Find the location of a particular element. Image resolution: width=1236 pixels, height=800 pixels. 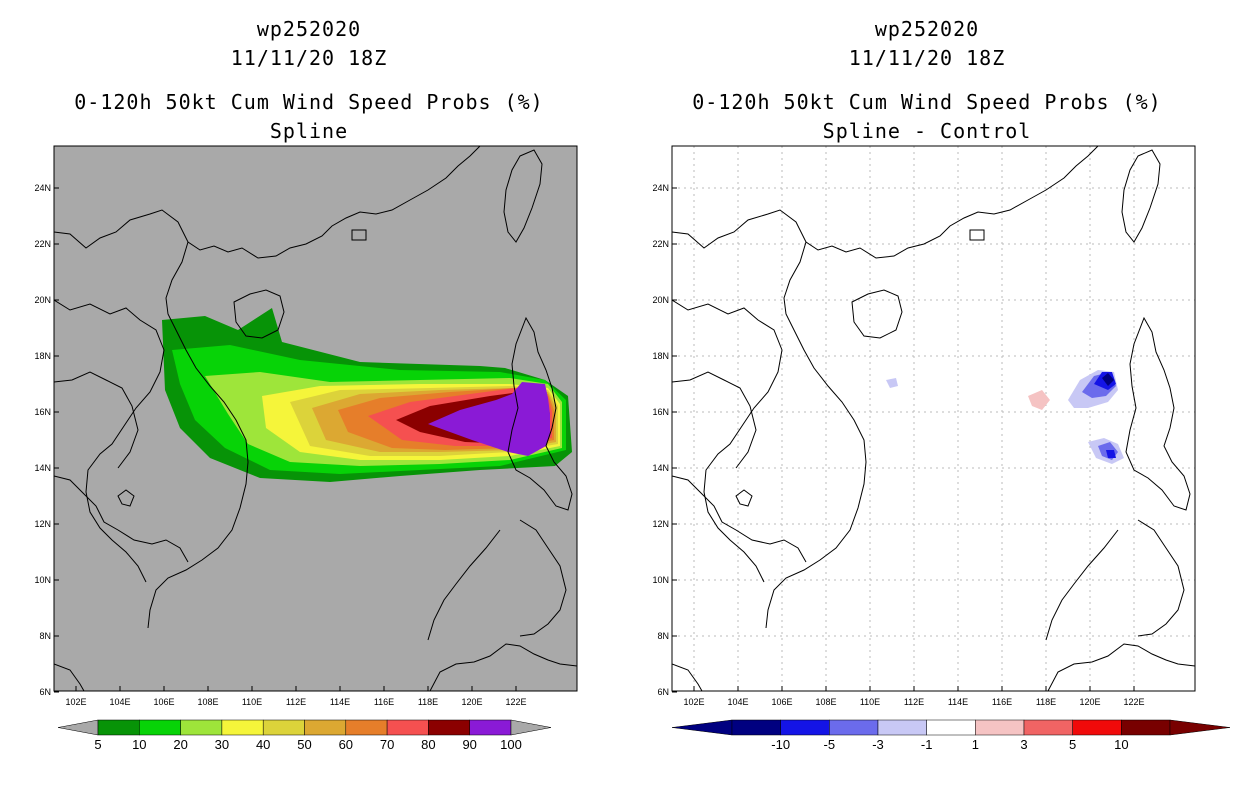

colorbar-right-arrow is located at coordinates (1200, 727).